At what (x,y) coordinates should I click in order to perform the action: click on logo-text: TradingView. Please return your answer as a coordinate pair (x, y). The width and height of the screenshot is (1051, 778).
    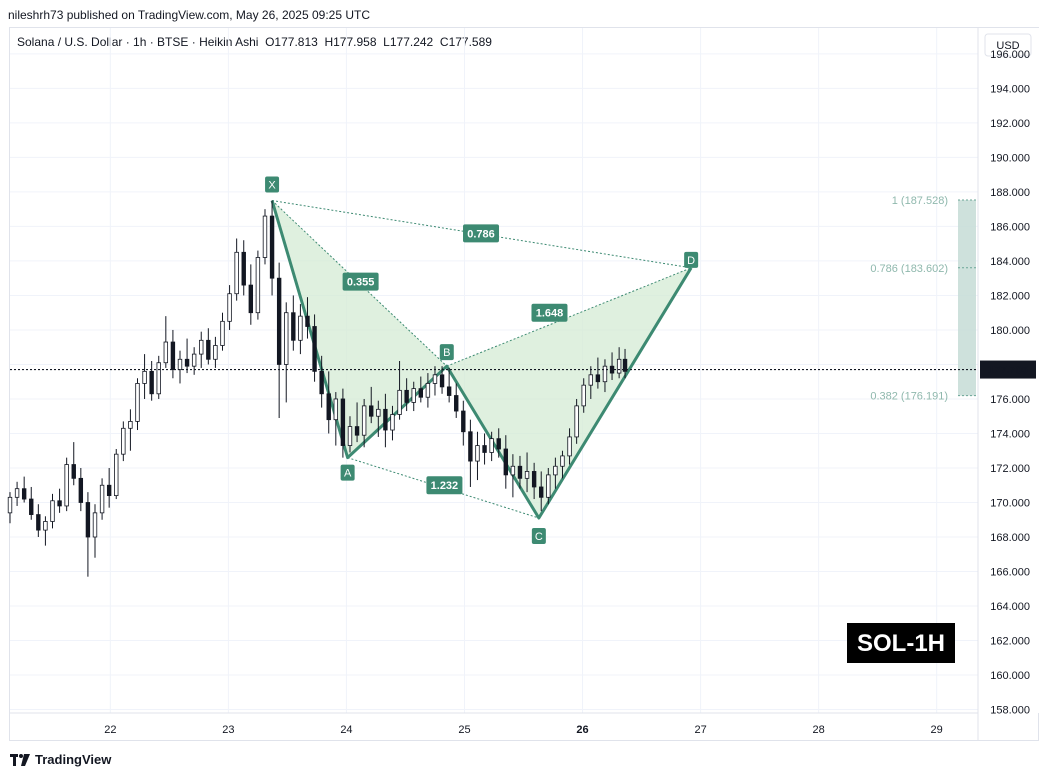
    Looking at the image, I should click on (73, 759).